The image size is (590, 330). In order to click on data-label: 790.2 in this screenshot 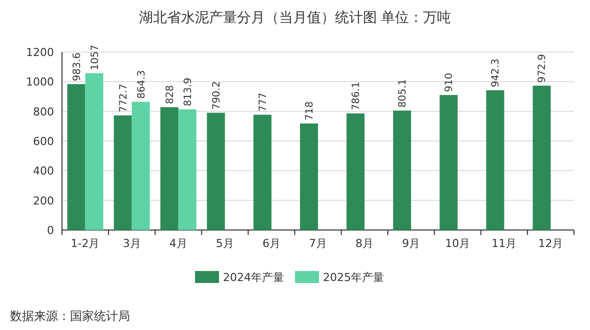, I will do `click(216, 95)`.